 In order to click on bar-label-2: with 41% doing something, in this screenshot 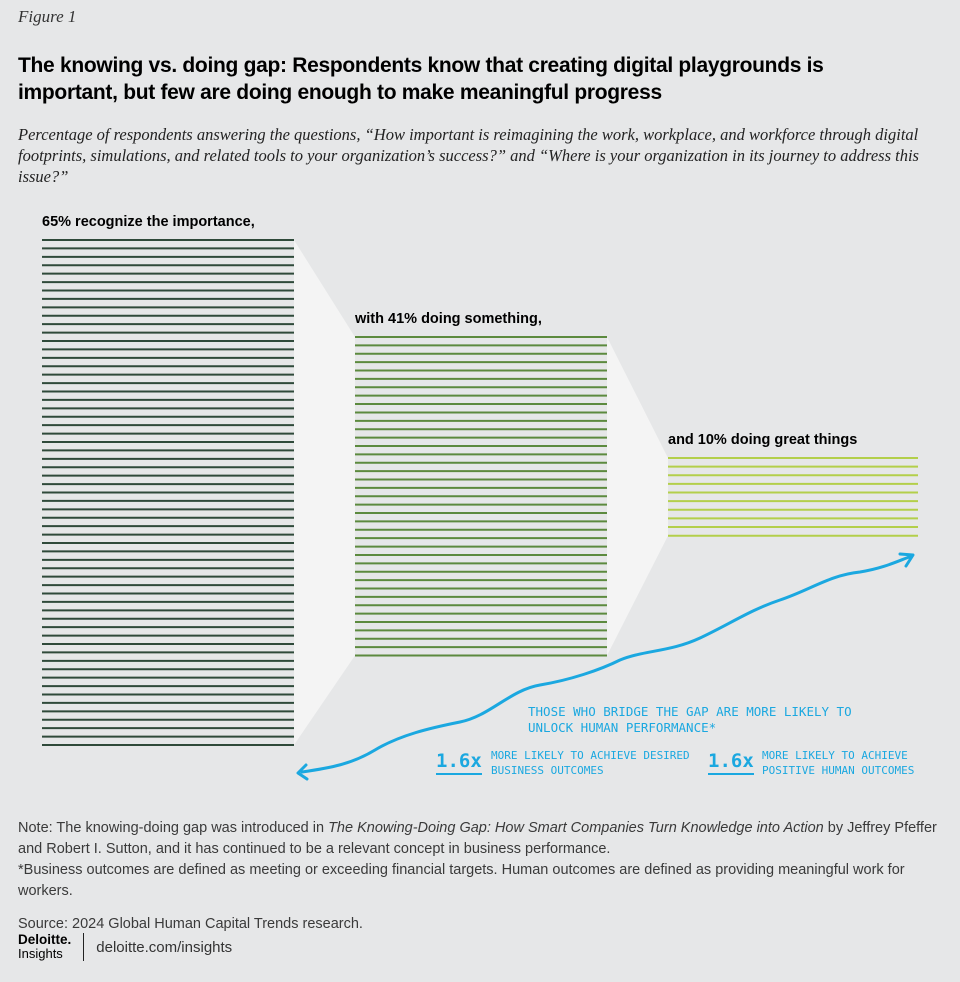, I will do `click(448, 319)`.